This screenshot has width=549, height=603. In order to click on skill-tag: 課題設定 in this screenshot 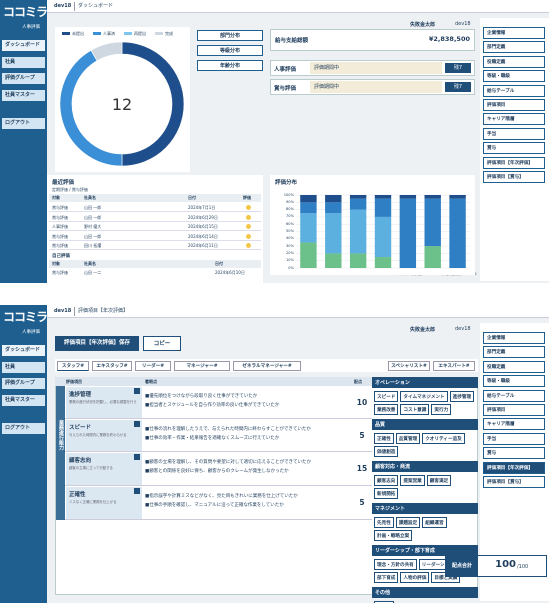, I will do `click(408, 522)`.